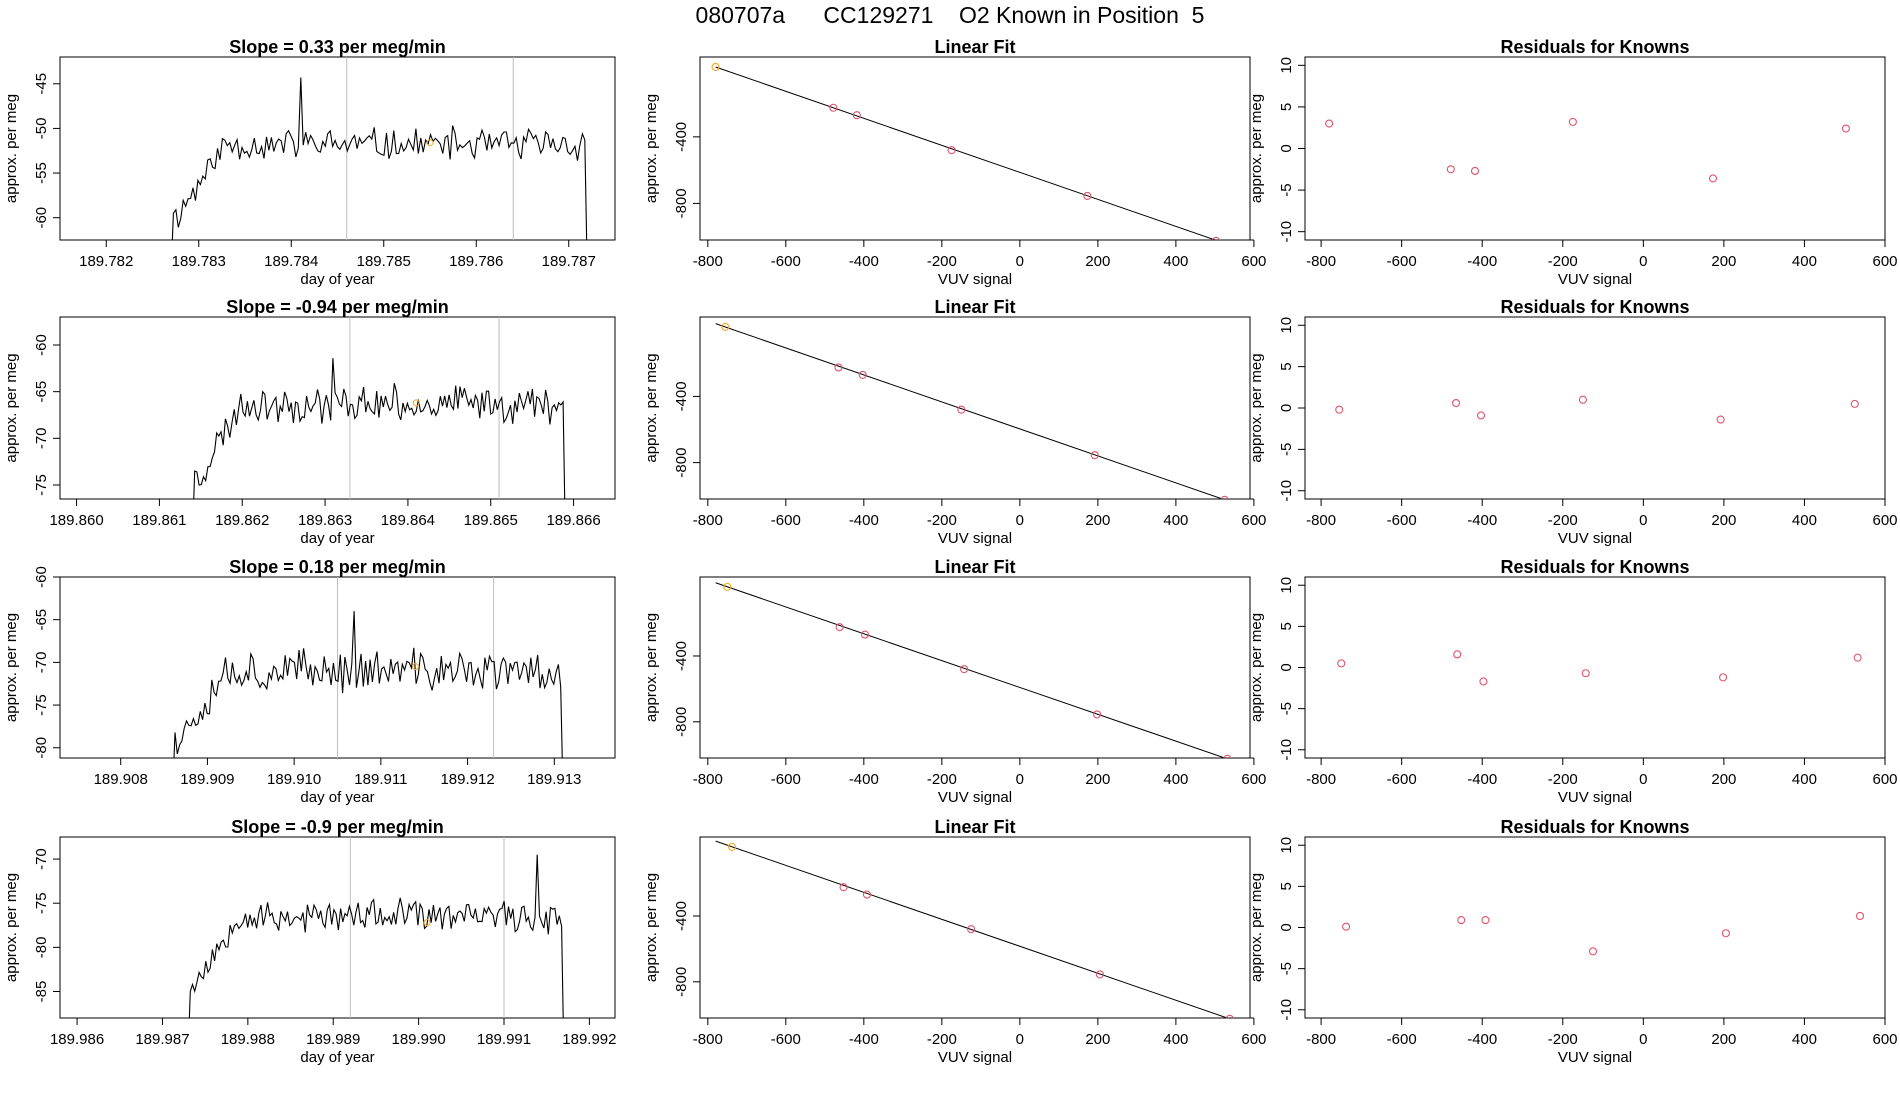 The image size is (1900, 1100). What do you see at coordinates (248, 1039) in the screenshot?
I see `chart-timeseries-r4-xtick-label: 189.988` at bounding box center [248, 1039].